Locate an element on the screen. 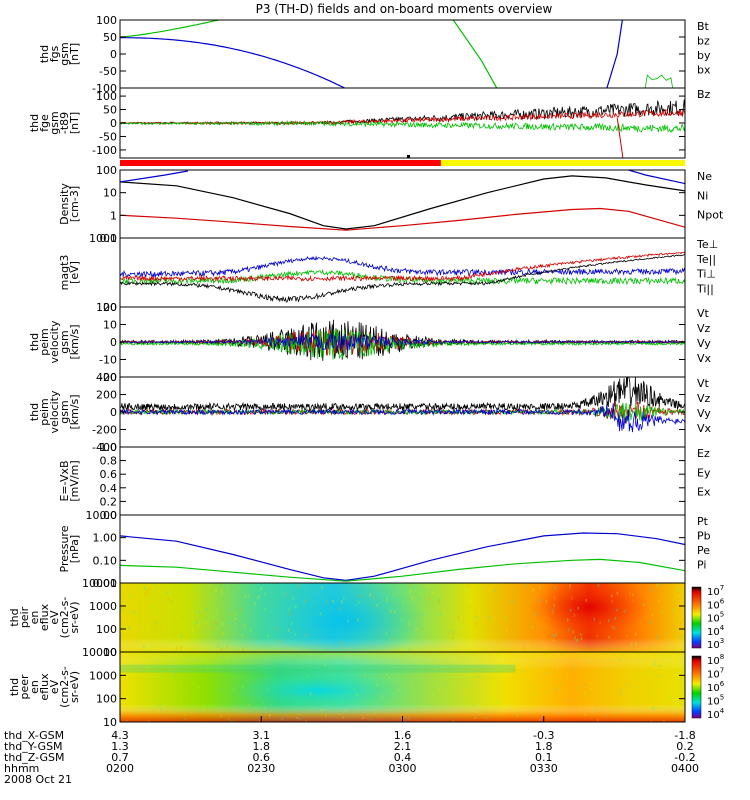 Image resolution: width=750 pixels, height=800 pixels. vy-trace is located at coordinates (402, 344).